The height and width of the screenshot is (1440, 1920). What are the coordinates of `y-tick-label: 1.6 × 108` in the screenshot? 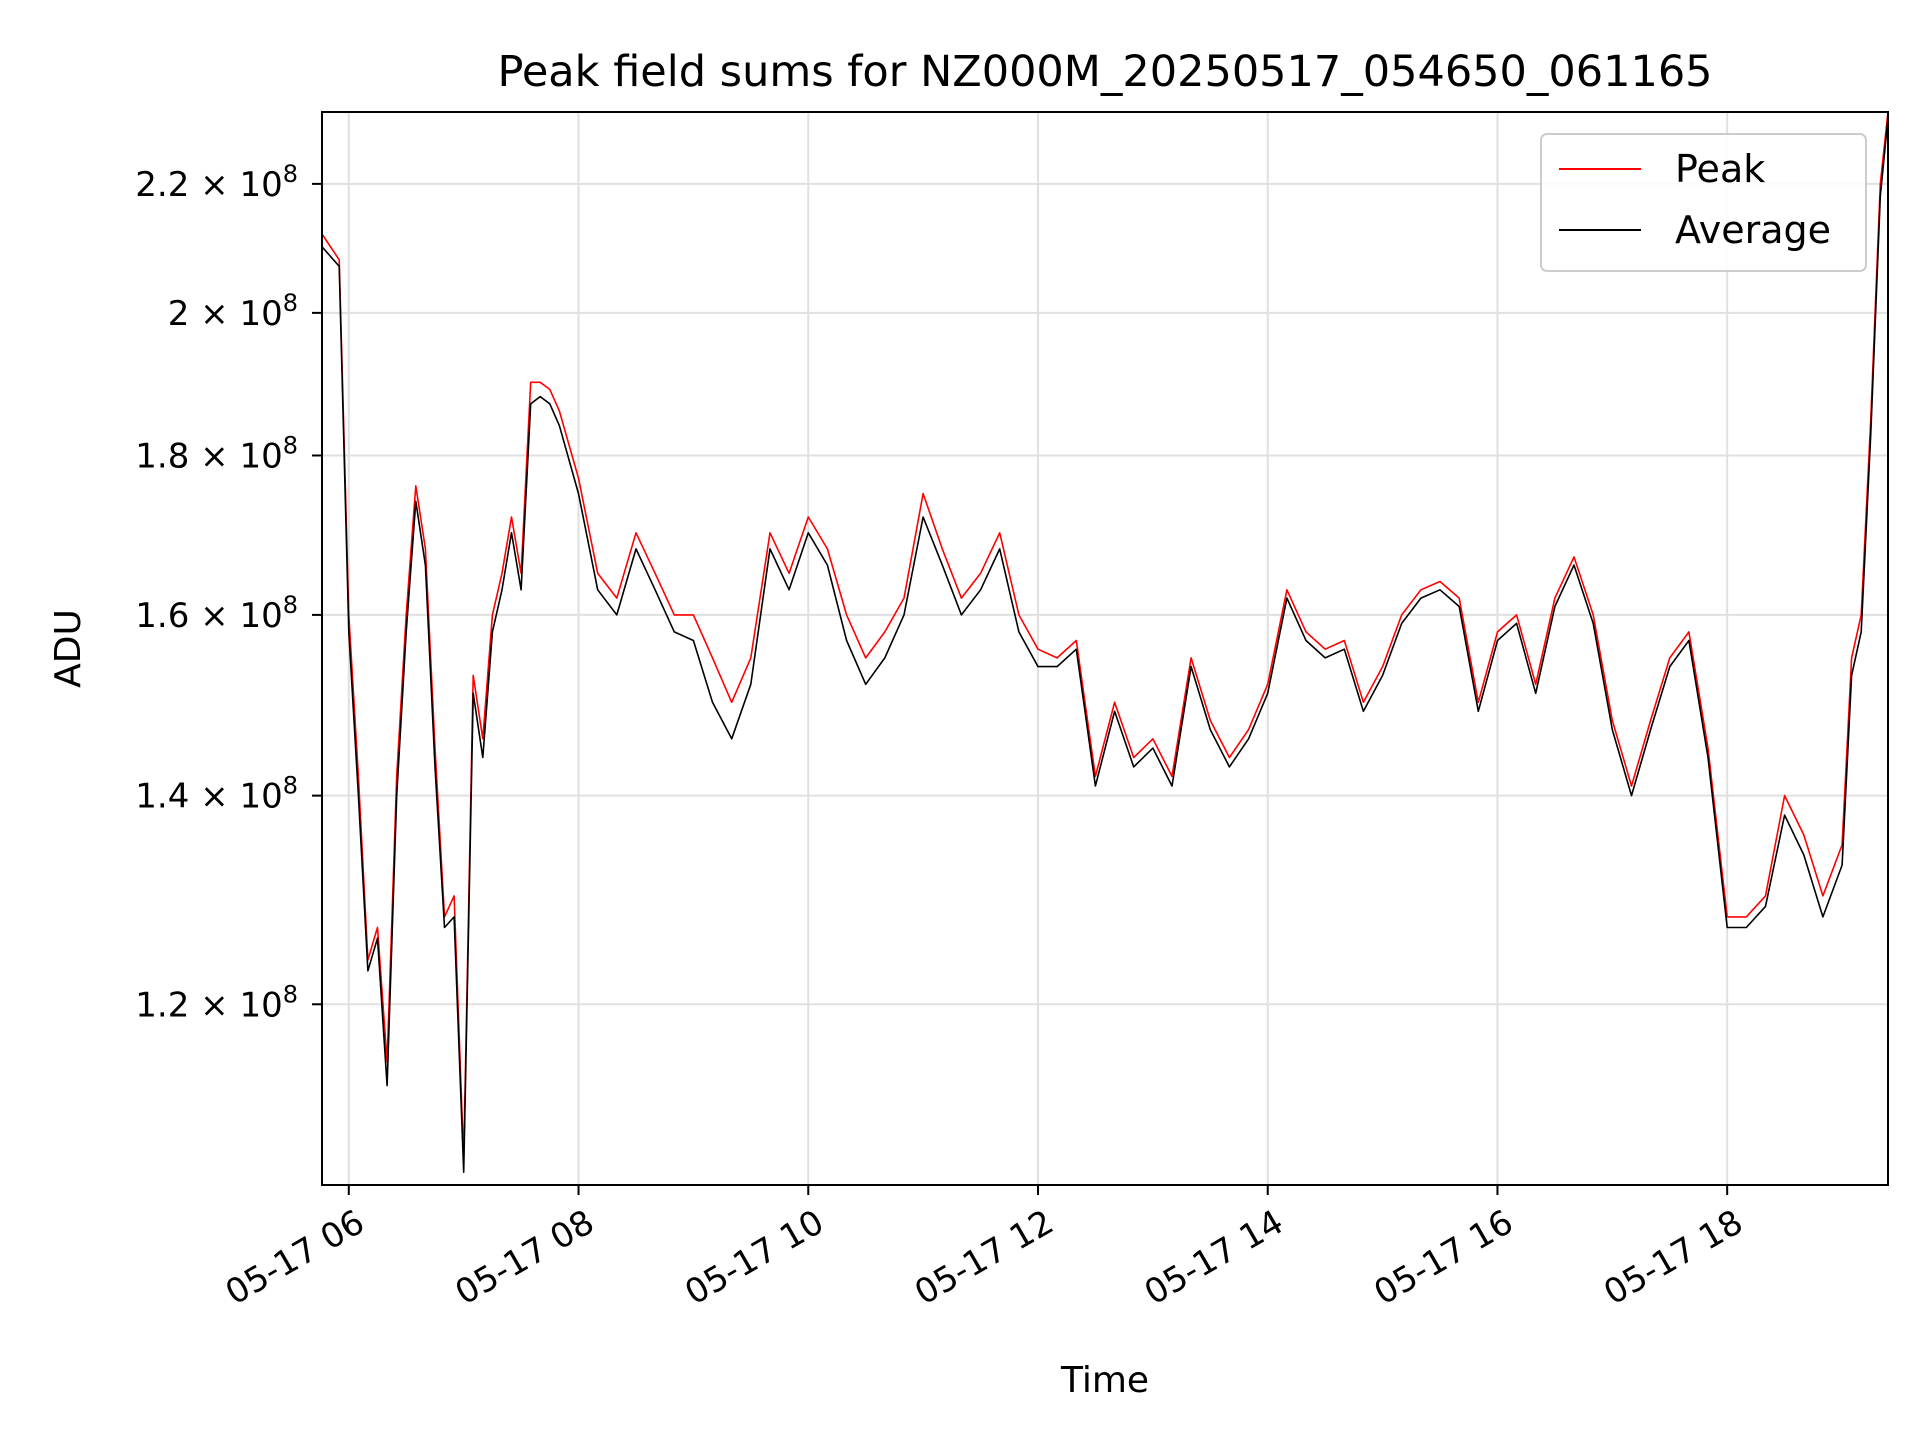 It's located at (216, 613).